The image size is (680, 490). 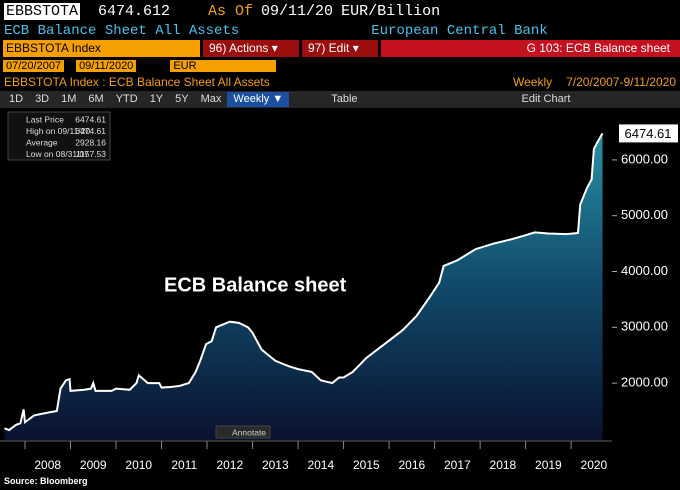 What do you see at coordinates (42, 99) in the screenshot?
I see `period-button: 3D` at bounding box center [42, 99].